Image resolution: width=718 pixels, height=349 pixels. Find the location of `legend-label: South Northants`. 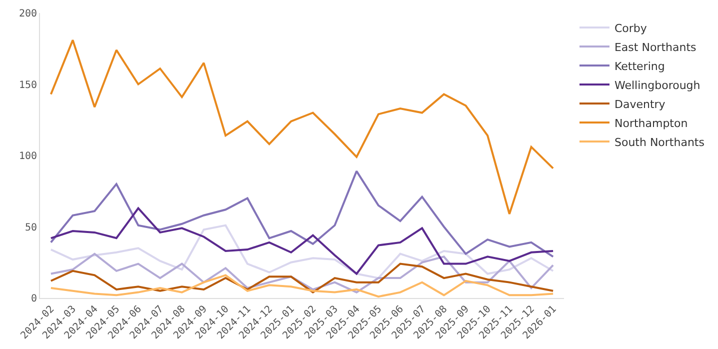

legend-label: South Northants is located at coordinates (659, 142).